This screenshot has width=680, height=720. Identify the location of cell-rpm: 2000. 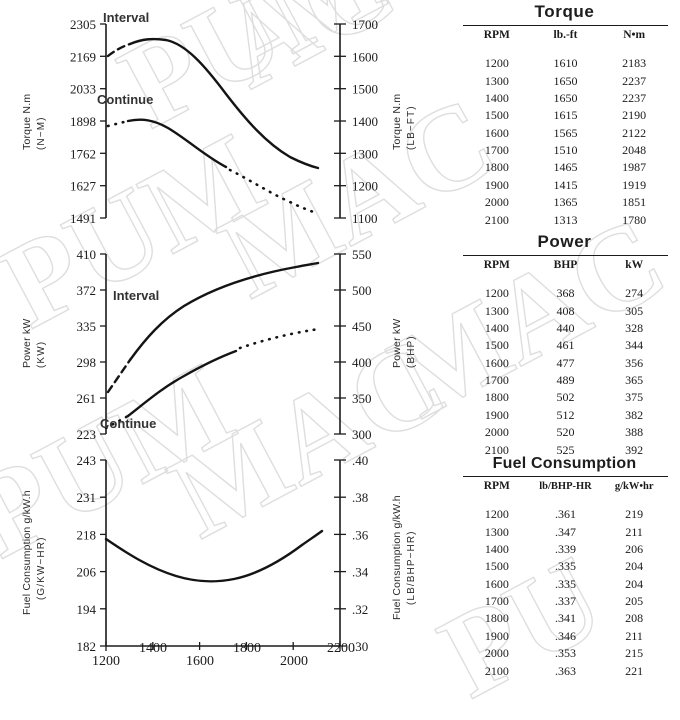
(496, 202).